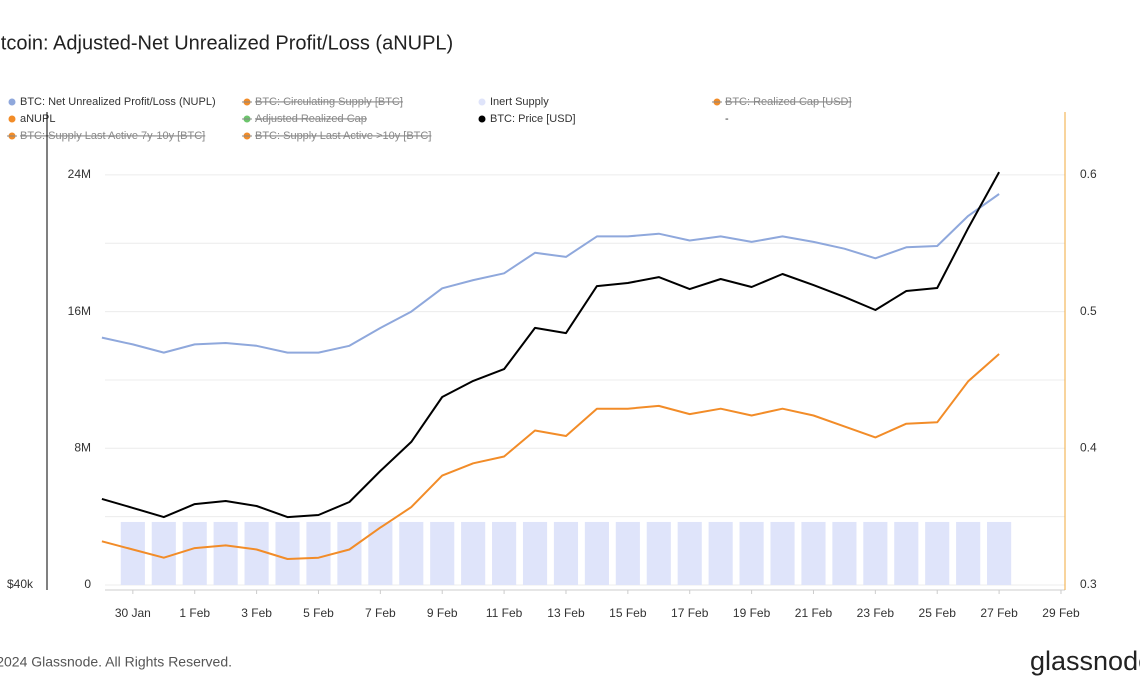 This screenshot has width=1140, height=694. What do you see at coordinates (1088, 174) in the screenshot?
I see `y2-tick-label: 0.6` at bounding box center [1088, 174].